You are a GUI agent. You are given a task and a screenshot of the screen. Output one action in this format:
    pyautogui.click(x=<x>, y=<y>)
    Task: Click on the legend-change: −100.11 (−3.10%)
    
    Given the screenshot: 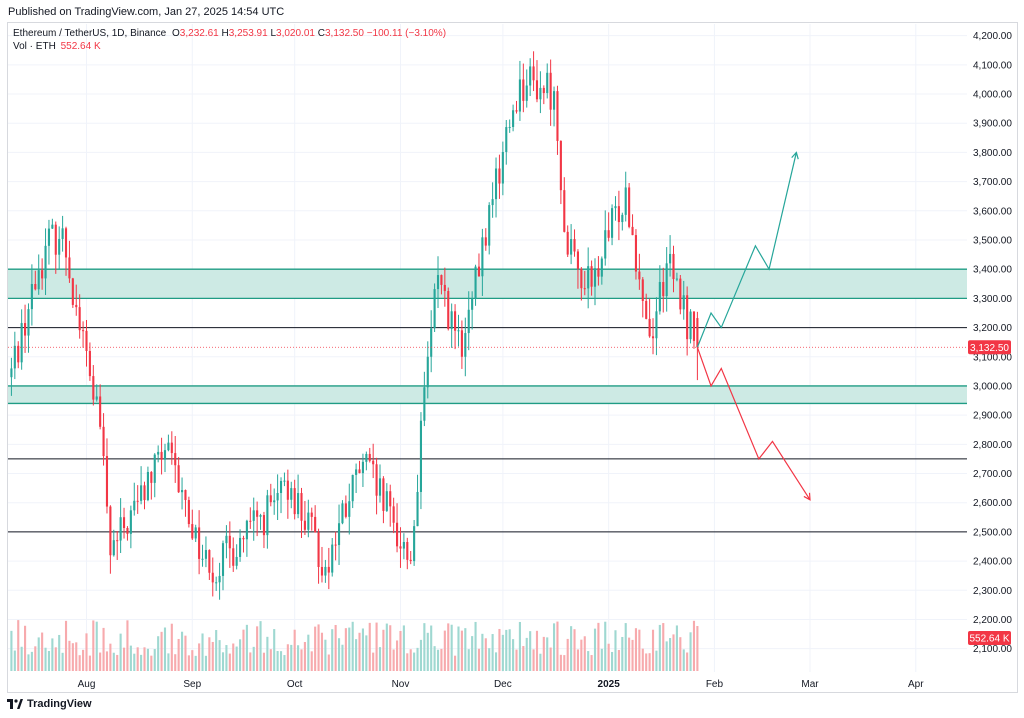 What is the action you would take?
    pyautogui.click(x=406, y=33)
    